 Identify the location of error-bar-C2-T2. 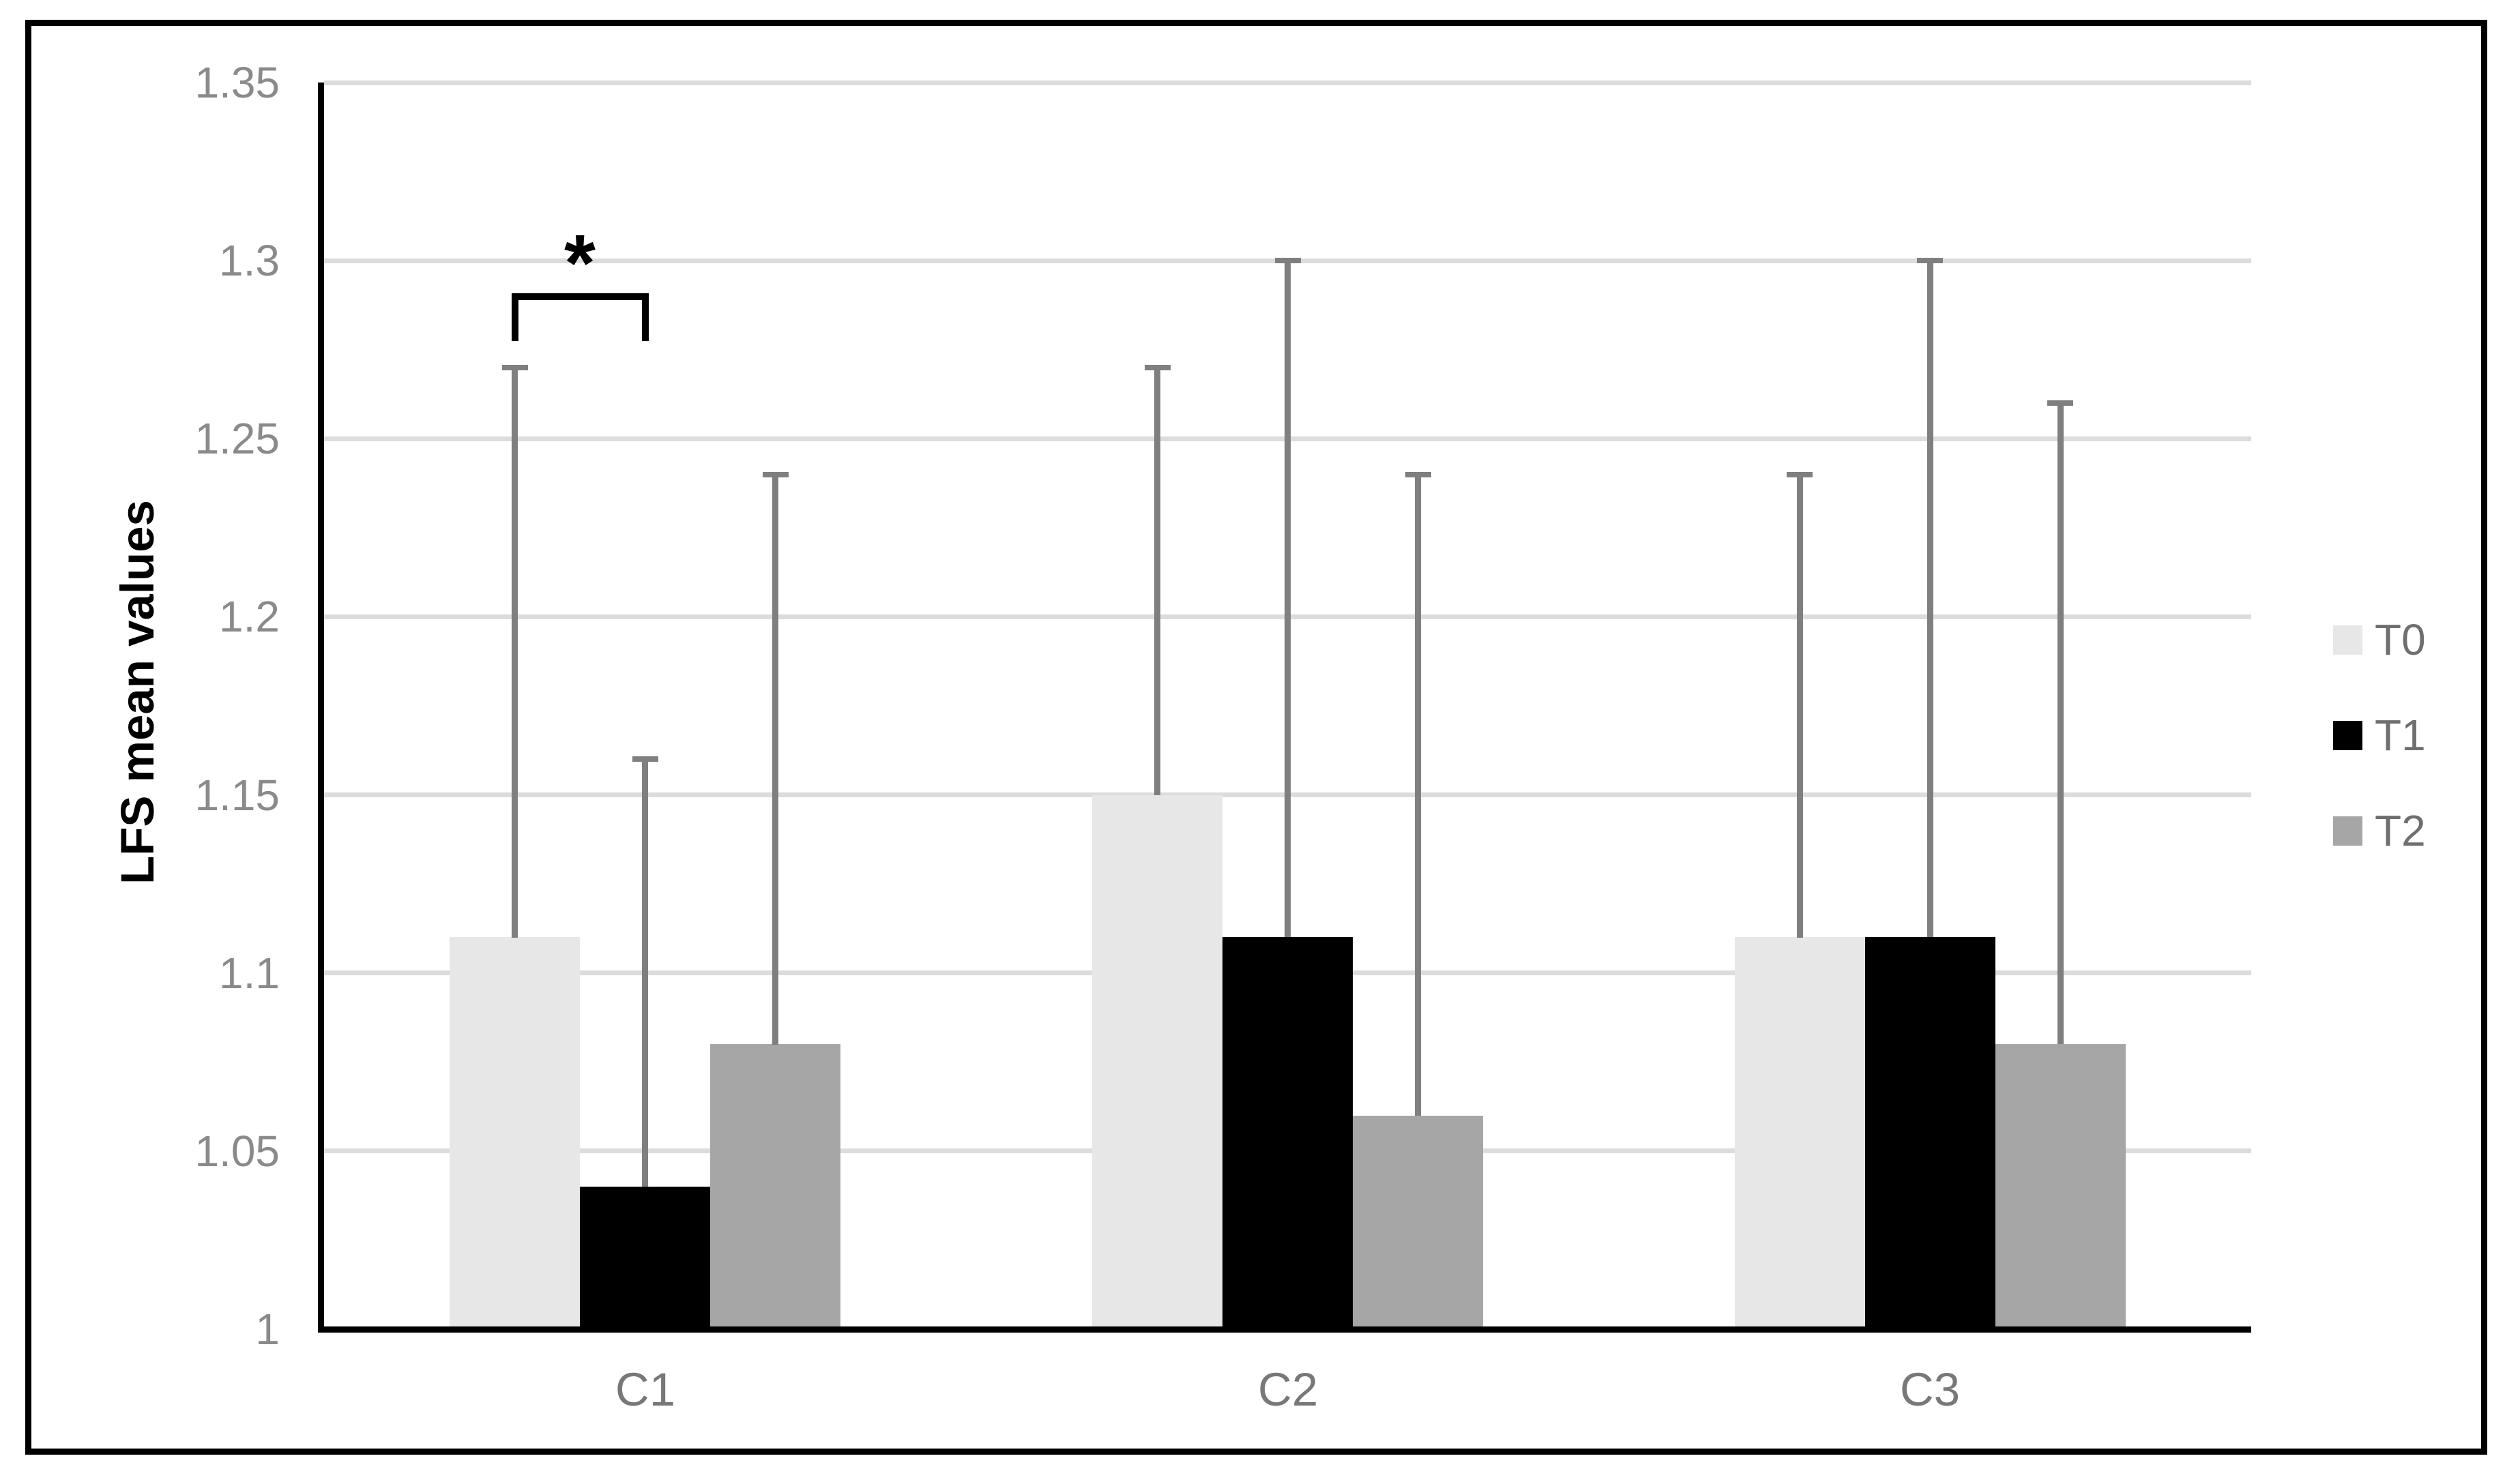
(1418, 795).